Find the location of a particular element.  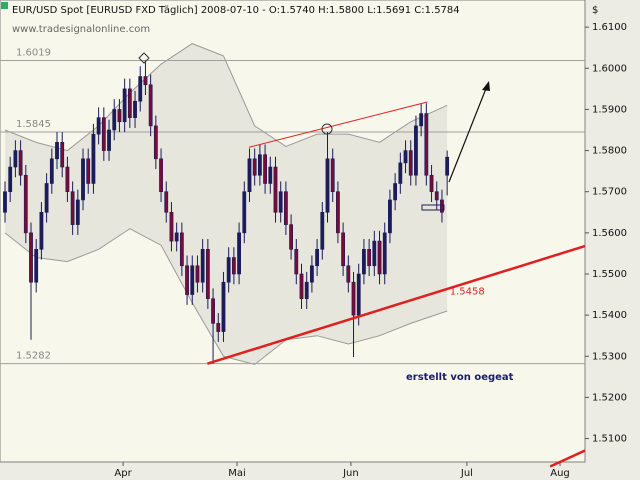

x-tick-label: Aug is located at coordinates (560, 473).